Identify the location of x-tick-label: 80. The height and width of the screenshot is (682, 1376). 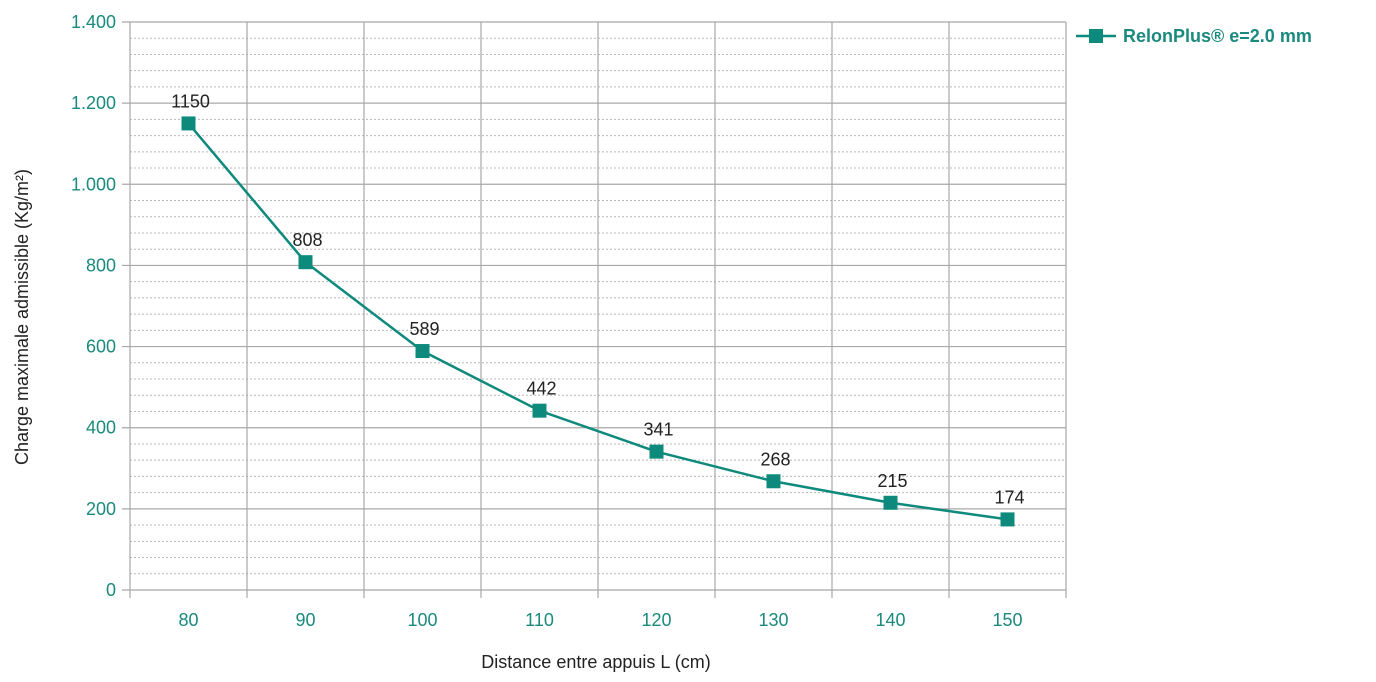
(188, 620).